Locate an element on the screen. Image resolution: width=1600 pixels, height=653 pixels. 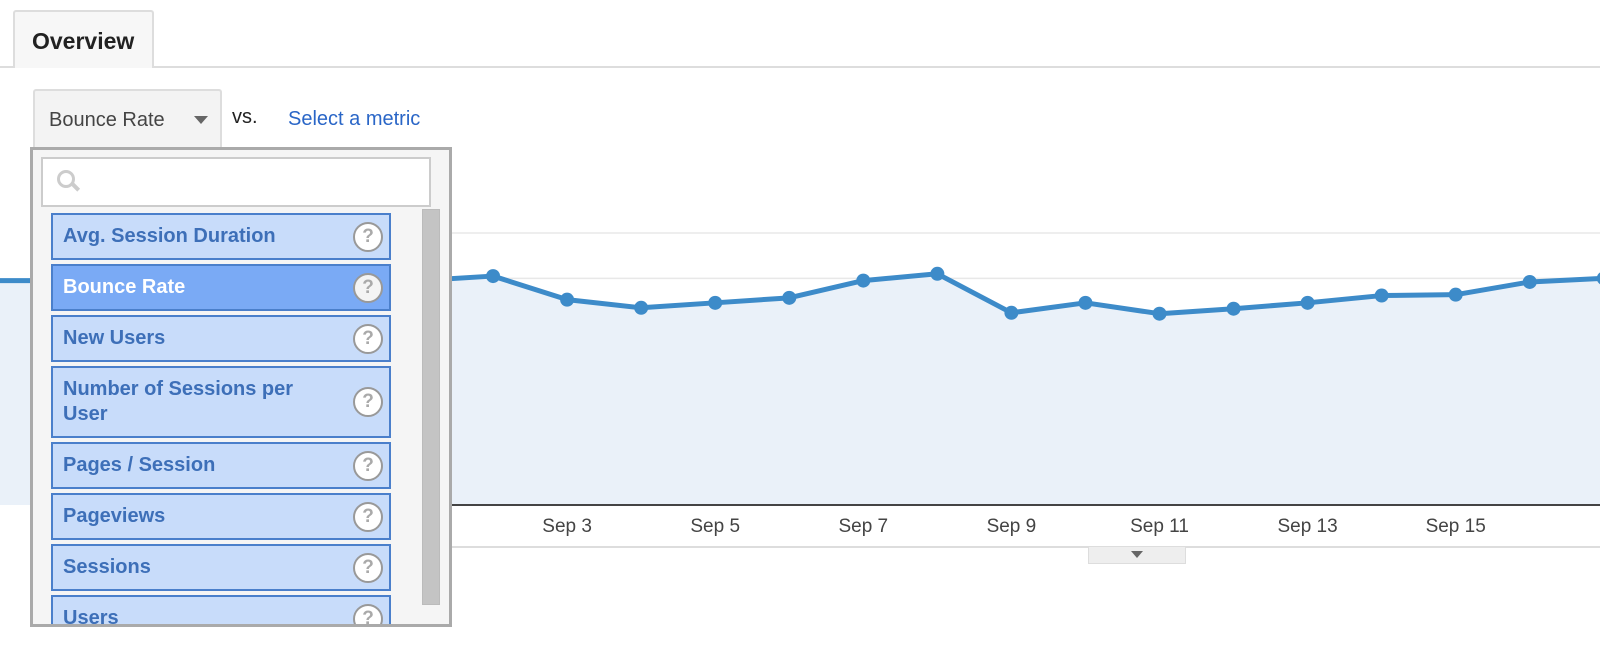
metric-option: Number of Sessions per User? is located at coordinates (221, 402).